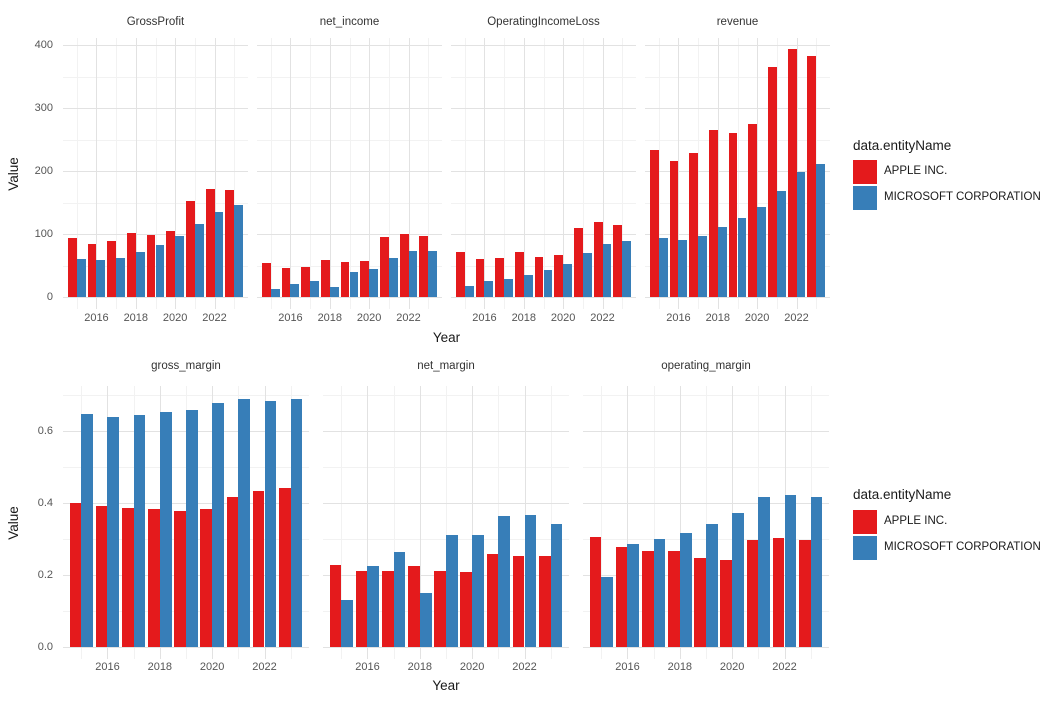  I want to click on y-tick-label: 0.4, so click(45, 502).